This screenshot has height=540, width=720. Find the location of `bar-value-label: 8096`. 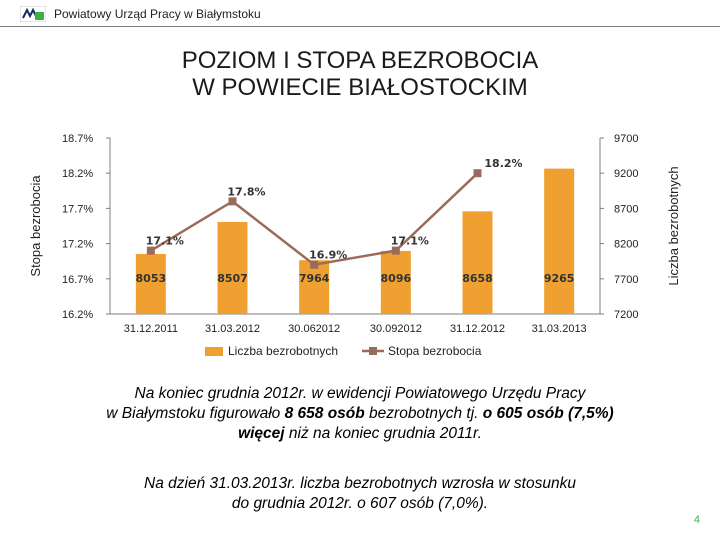

bar-value-label: 8096 is located at coordinates (396, 278).